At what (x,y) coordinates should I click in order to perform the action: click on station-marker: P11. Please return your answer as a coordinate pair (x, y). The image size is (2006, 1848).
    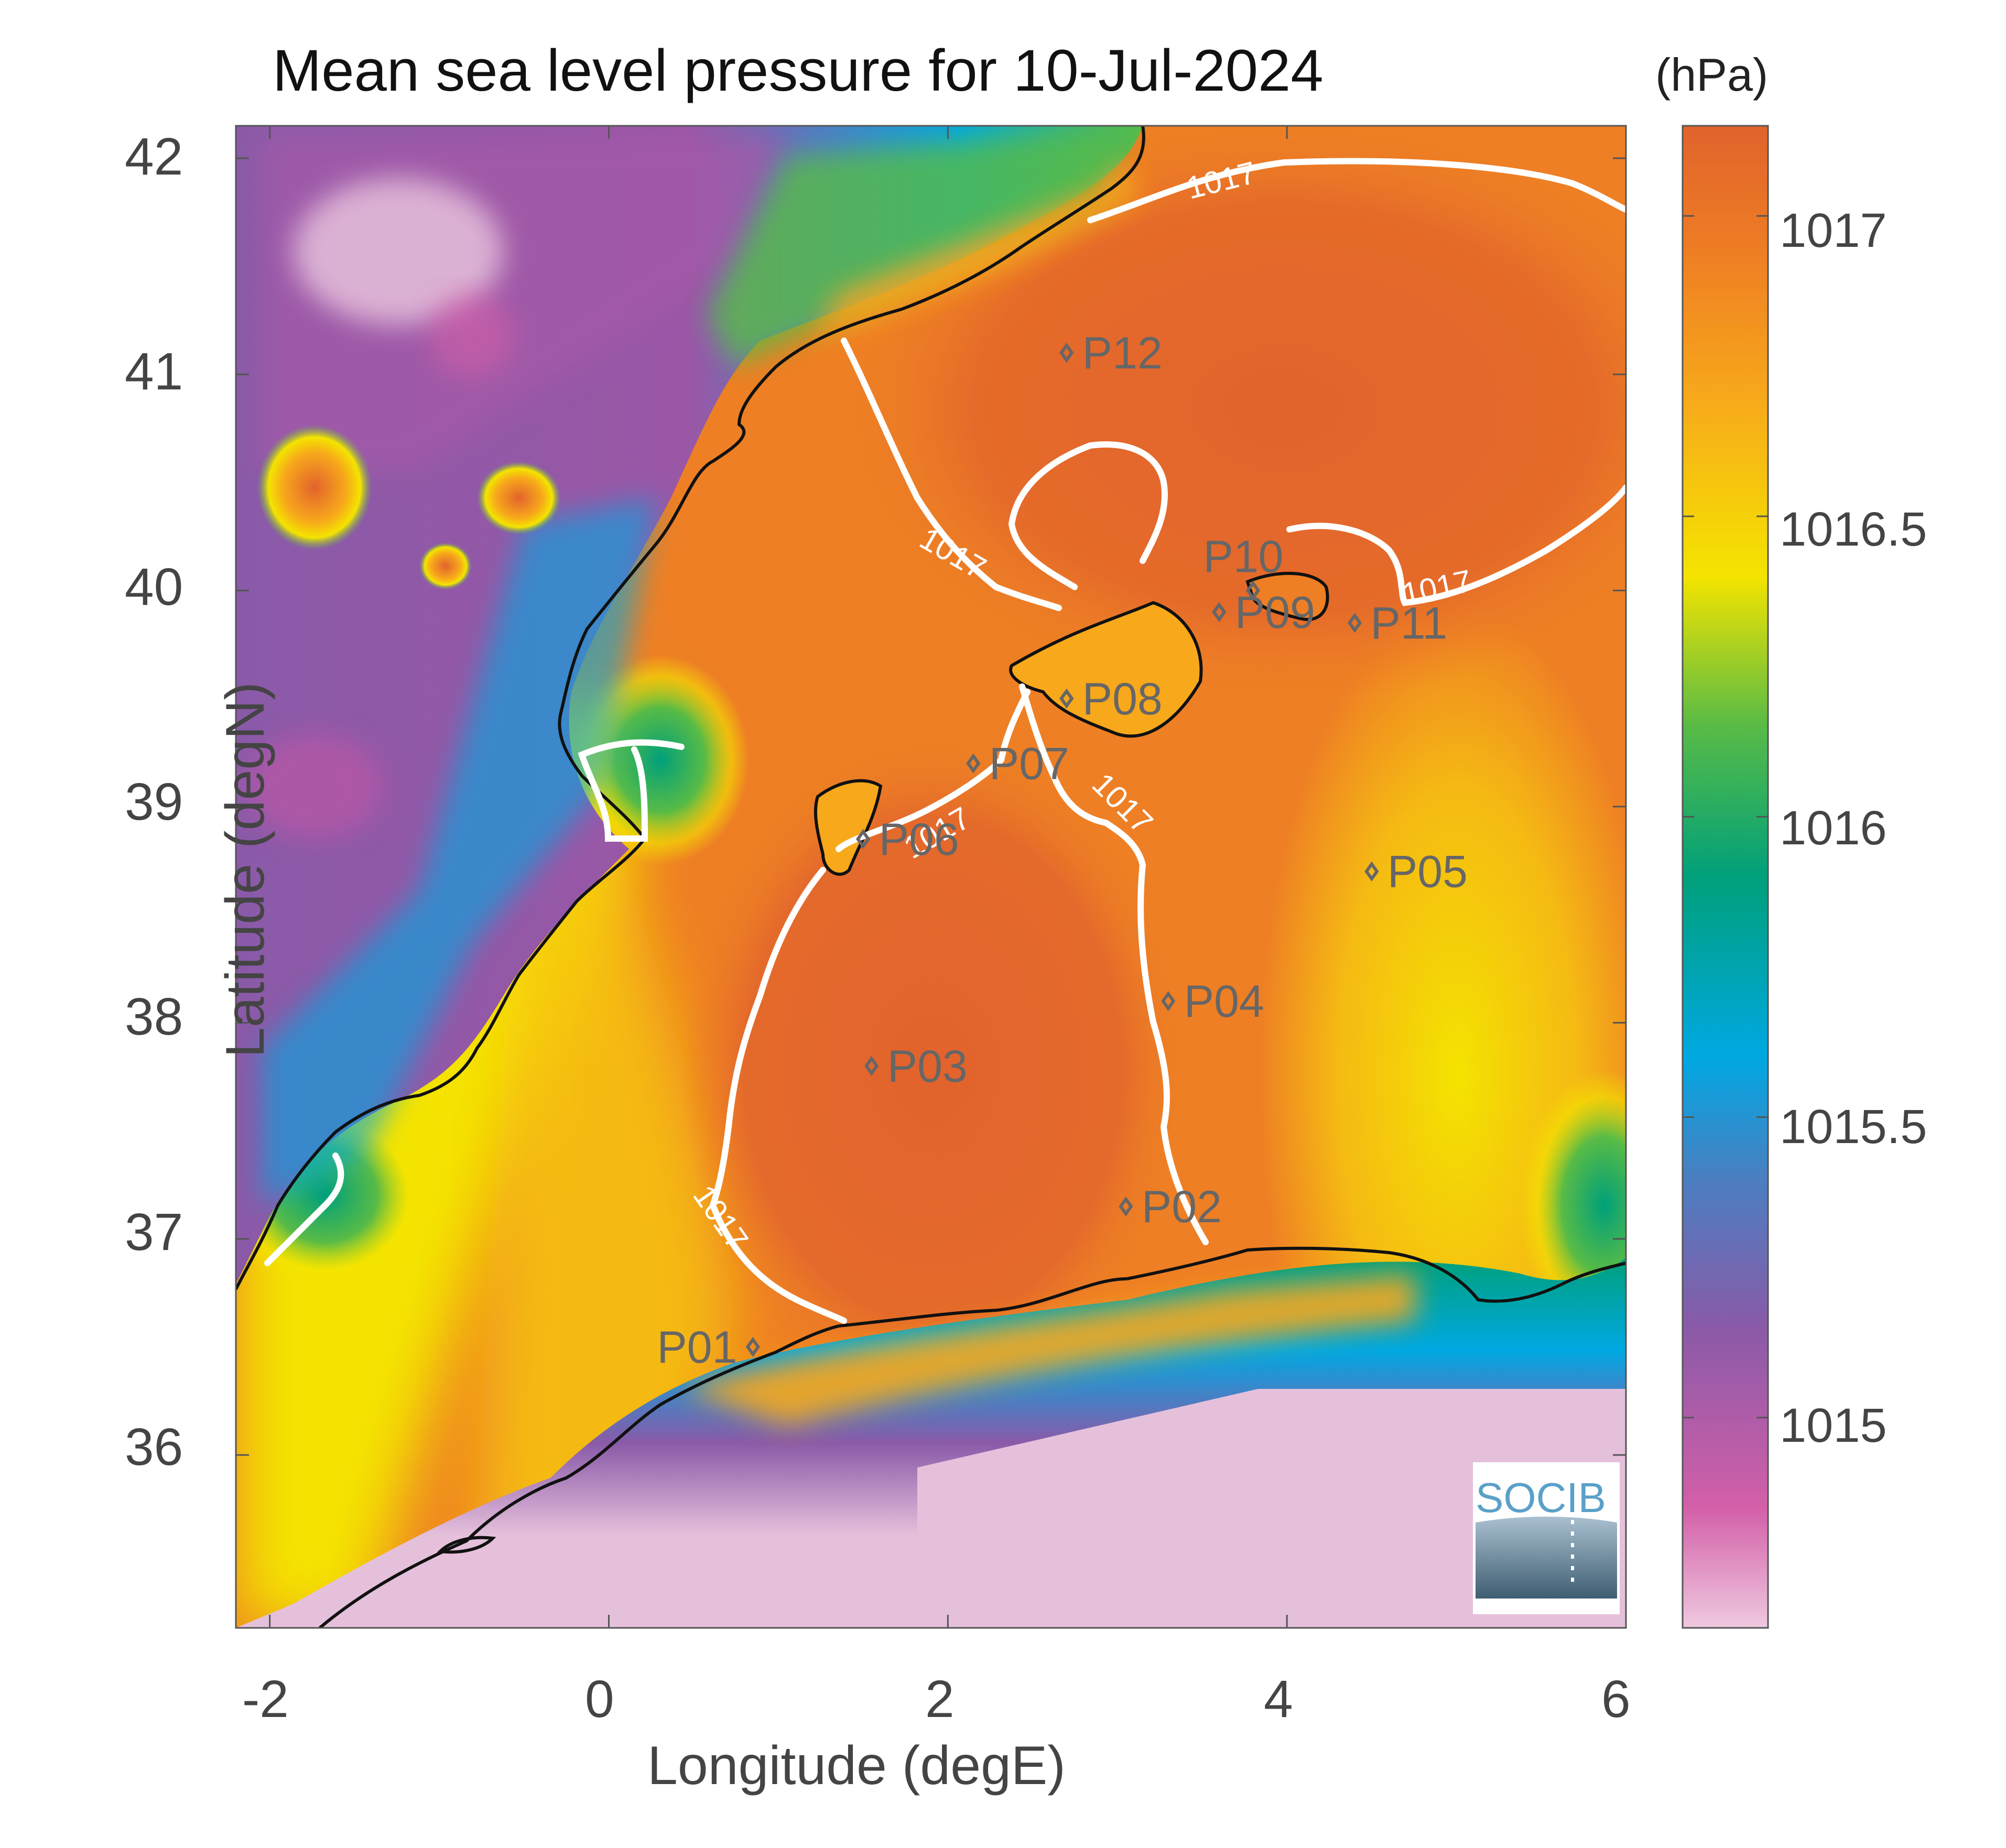
    Looking at the image, I should click on (1397, 623).